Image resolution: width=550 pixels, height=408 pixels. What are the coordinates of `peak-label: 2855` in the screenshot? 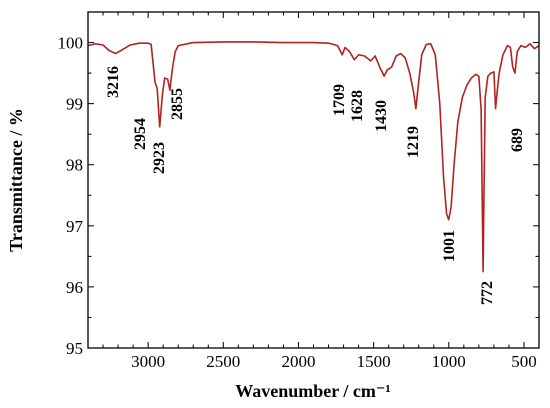 It's located at (177, 104).